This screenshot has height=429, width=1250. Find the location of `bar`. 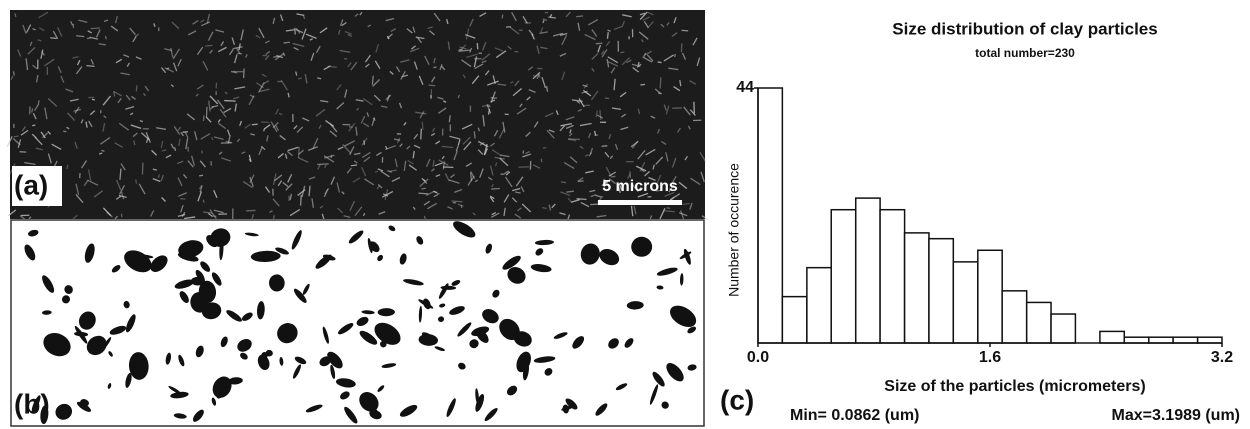

bar is located at coordinates (1038, 322).